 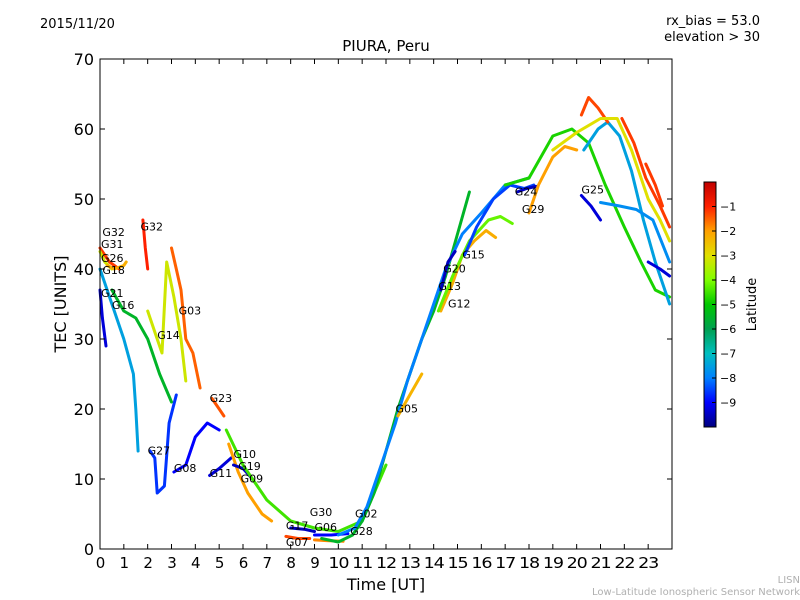 I want to click on x-axis-label: Time [UT], so click(x=385, y=584).